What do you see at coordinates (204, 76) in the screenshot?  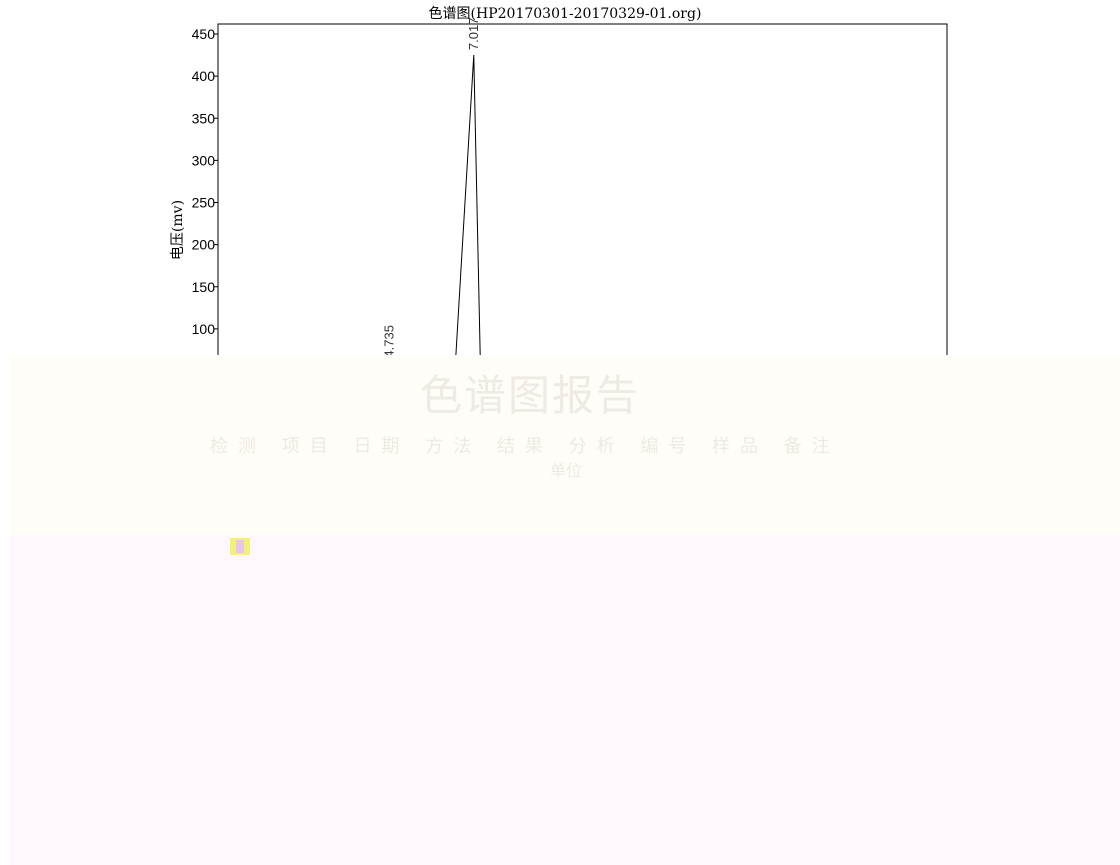 I see `y-tick-label: 400` at bounding box center [204, 76].